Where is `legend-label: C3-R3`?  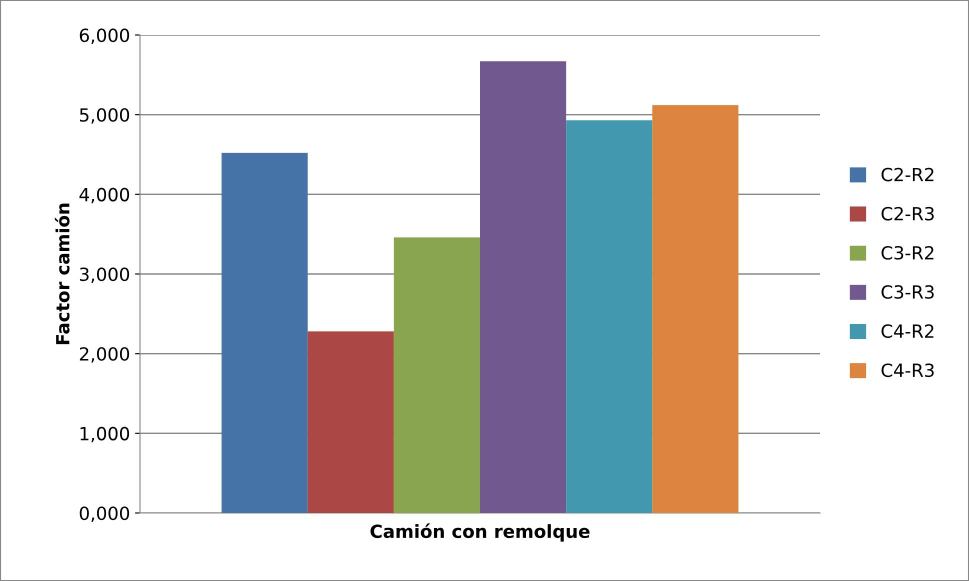 legend-label: C3-R3 is located at coordinates (908, 292).